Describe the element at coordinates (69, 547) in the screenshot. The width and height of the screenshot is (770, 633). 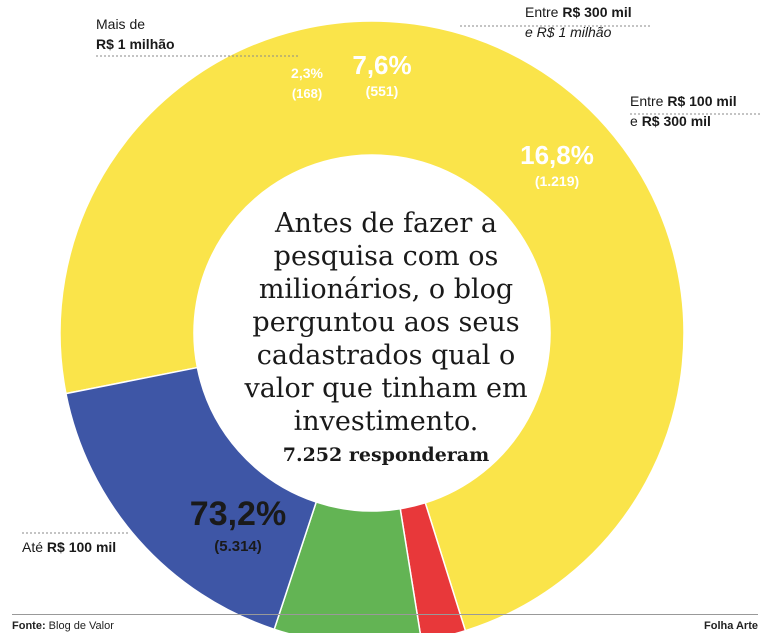
I see `category-label-0: Até R$ 100 mil` at that location.